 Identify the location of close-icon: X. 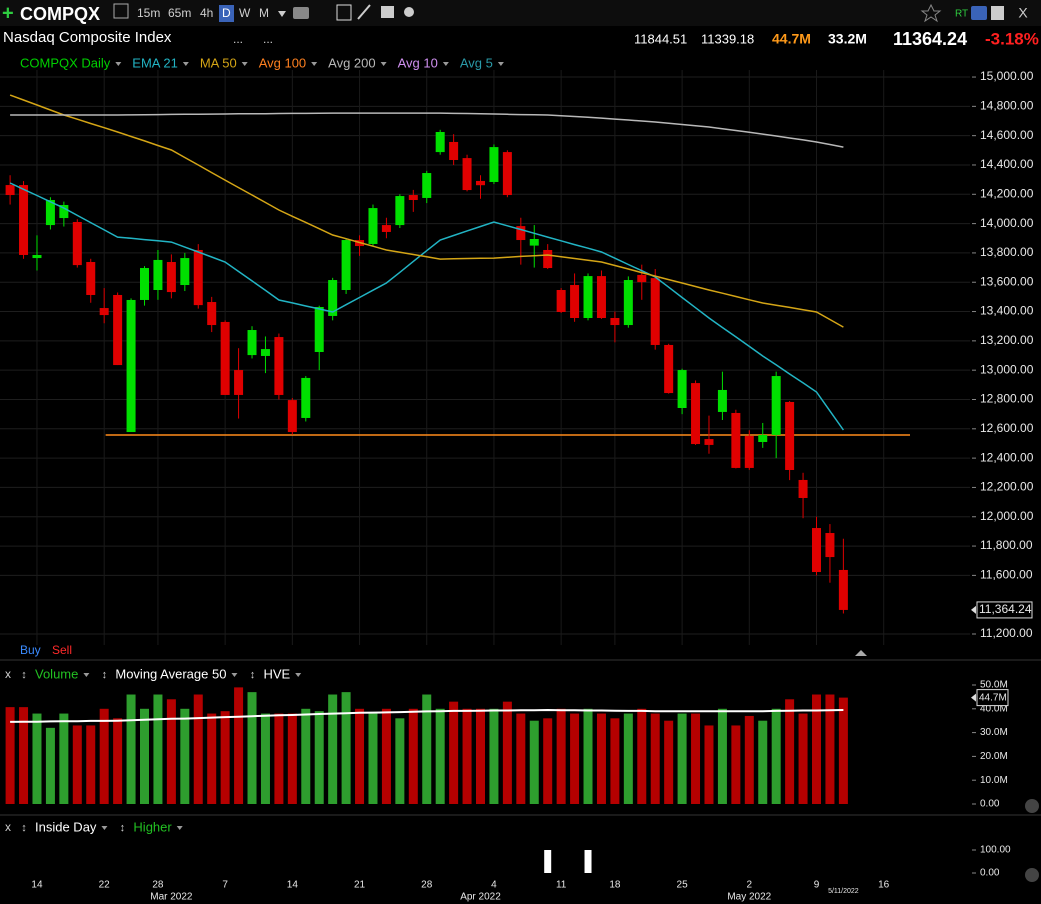
(1023, 13).